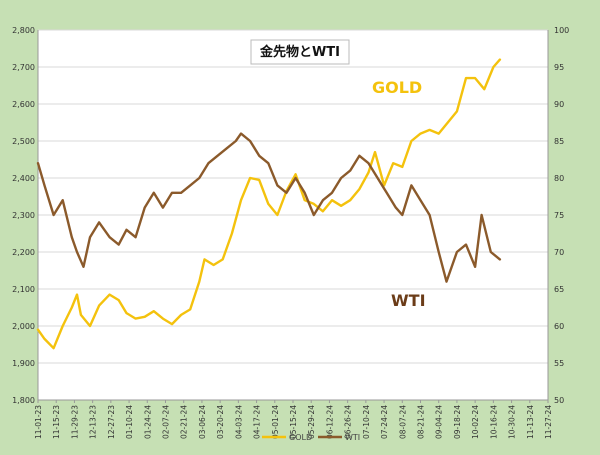 This screenshot has width=600, height=455. Describe the element at coordinates (74, 422) in the screenshot. I see `x-tick-label: 11-29-23` at that location.